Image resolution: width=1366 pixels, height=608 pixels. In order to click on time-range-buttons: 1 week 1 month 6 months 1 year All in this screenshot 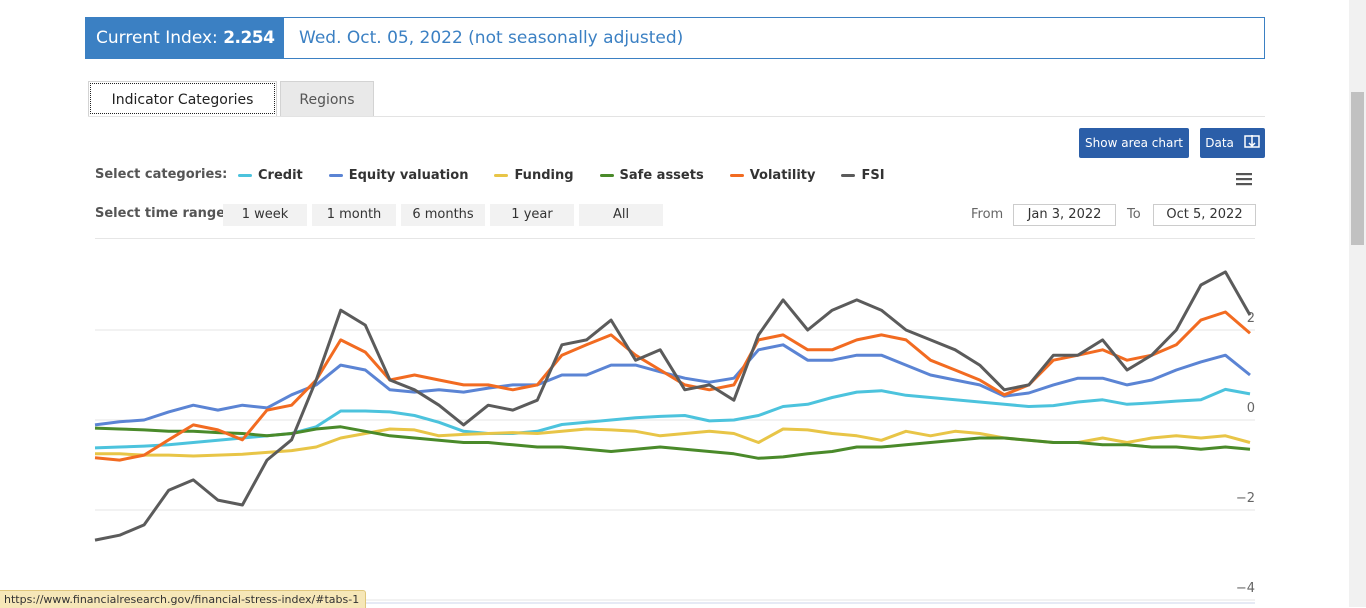, I will do `click(443, 215)`.